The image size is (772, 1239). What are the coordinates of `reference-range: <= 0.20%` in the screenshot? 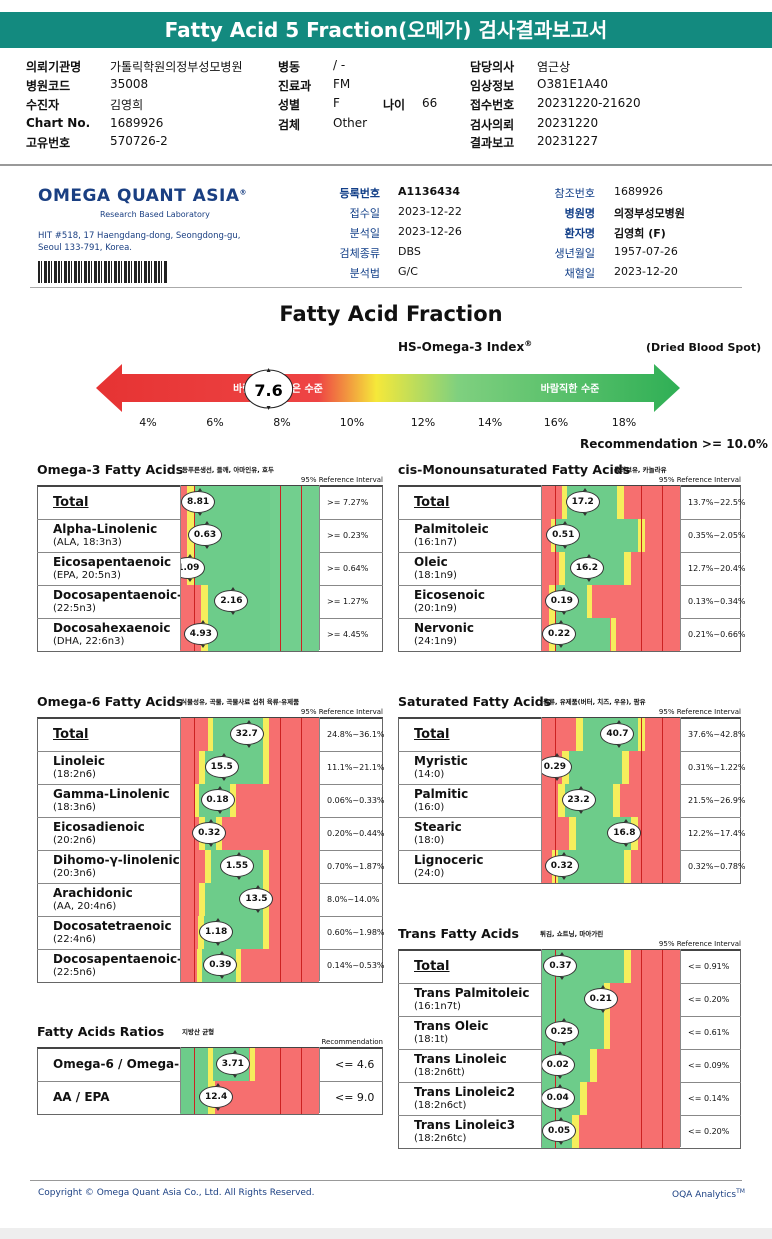 It's located at (709, 1131).